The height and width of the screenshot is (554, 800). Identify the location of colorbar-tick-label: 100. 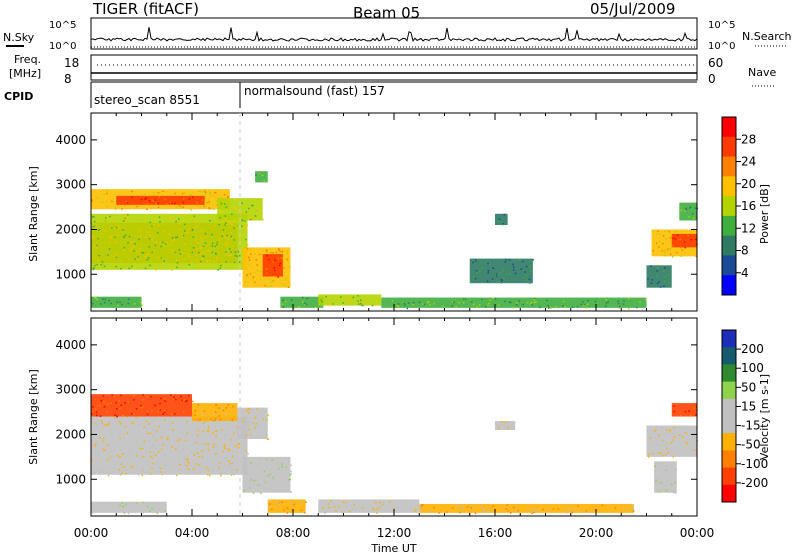
(752, 368).